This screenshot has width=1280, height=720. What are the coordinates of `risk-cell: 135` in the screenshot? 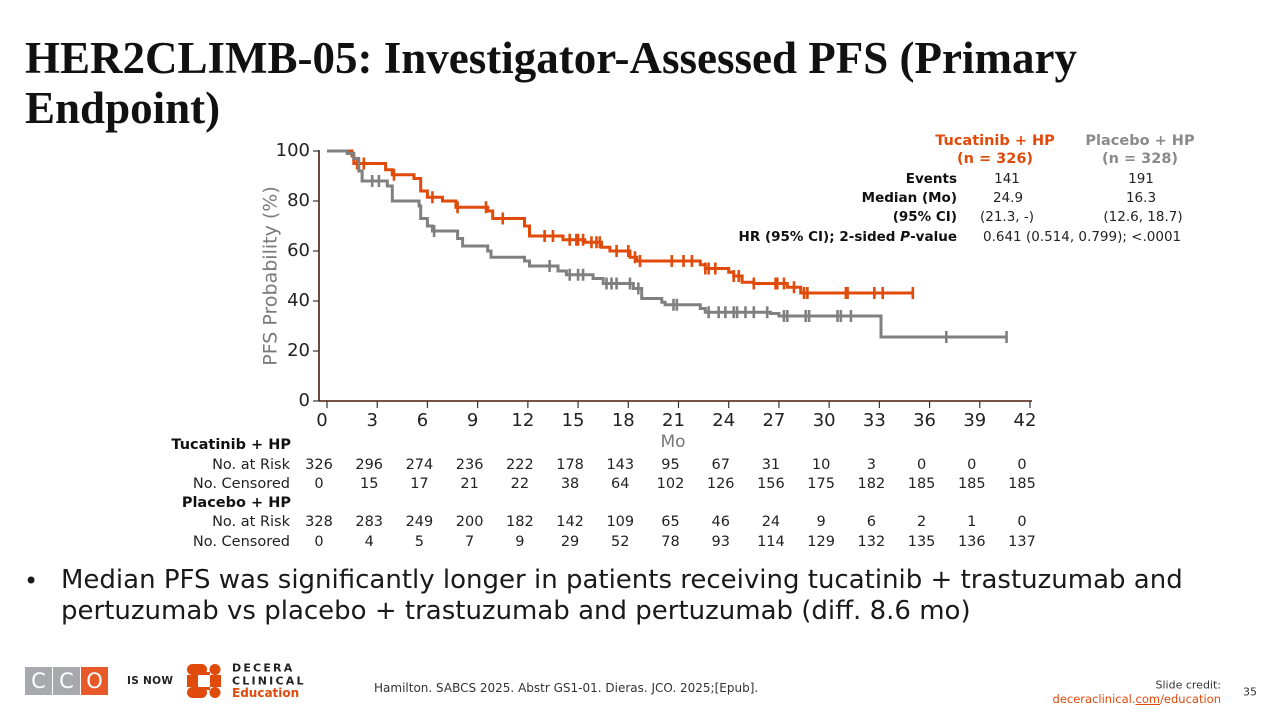 It's located at (921, 542).